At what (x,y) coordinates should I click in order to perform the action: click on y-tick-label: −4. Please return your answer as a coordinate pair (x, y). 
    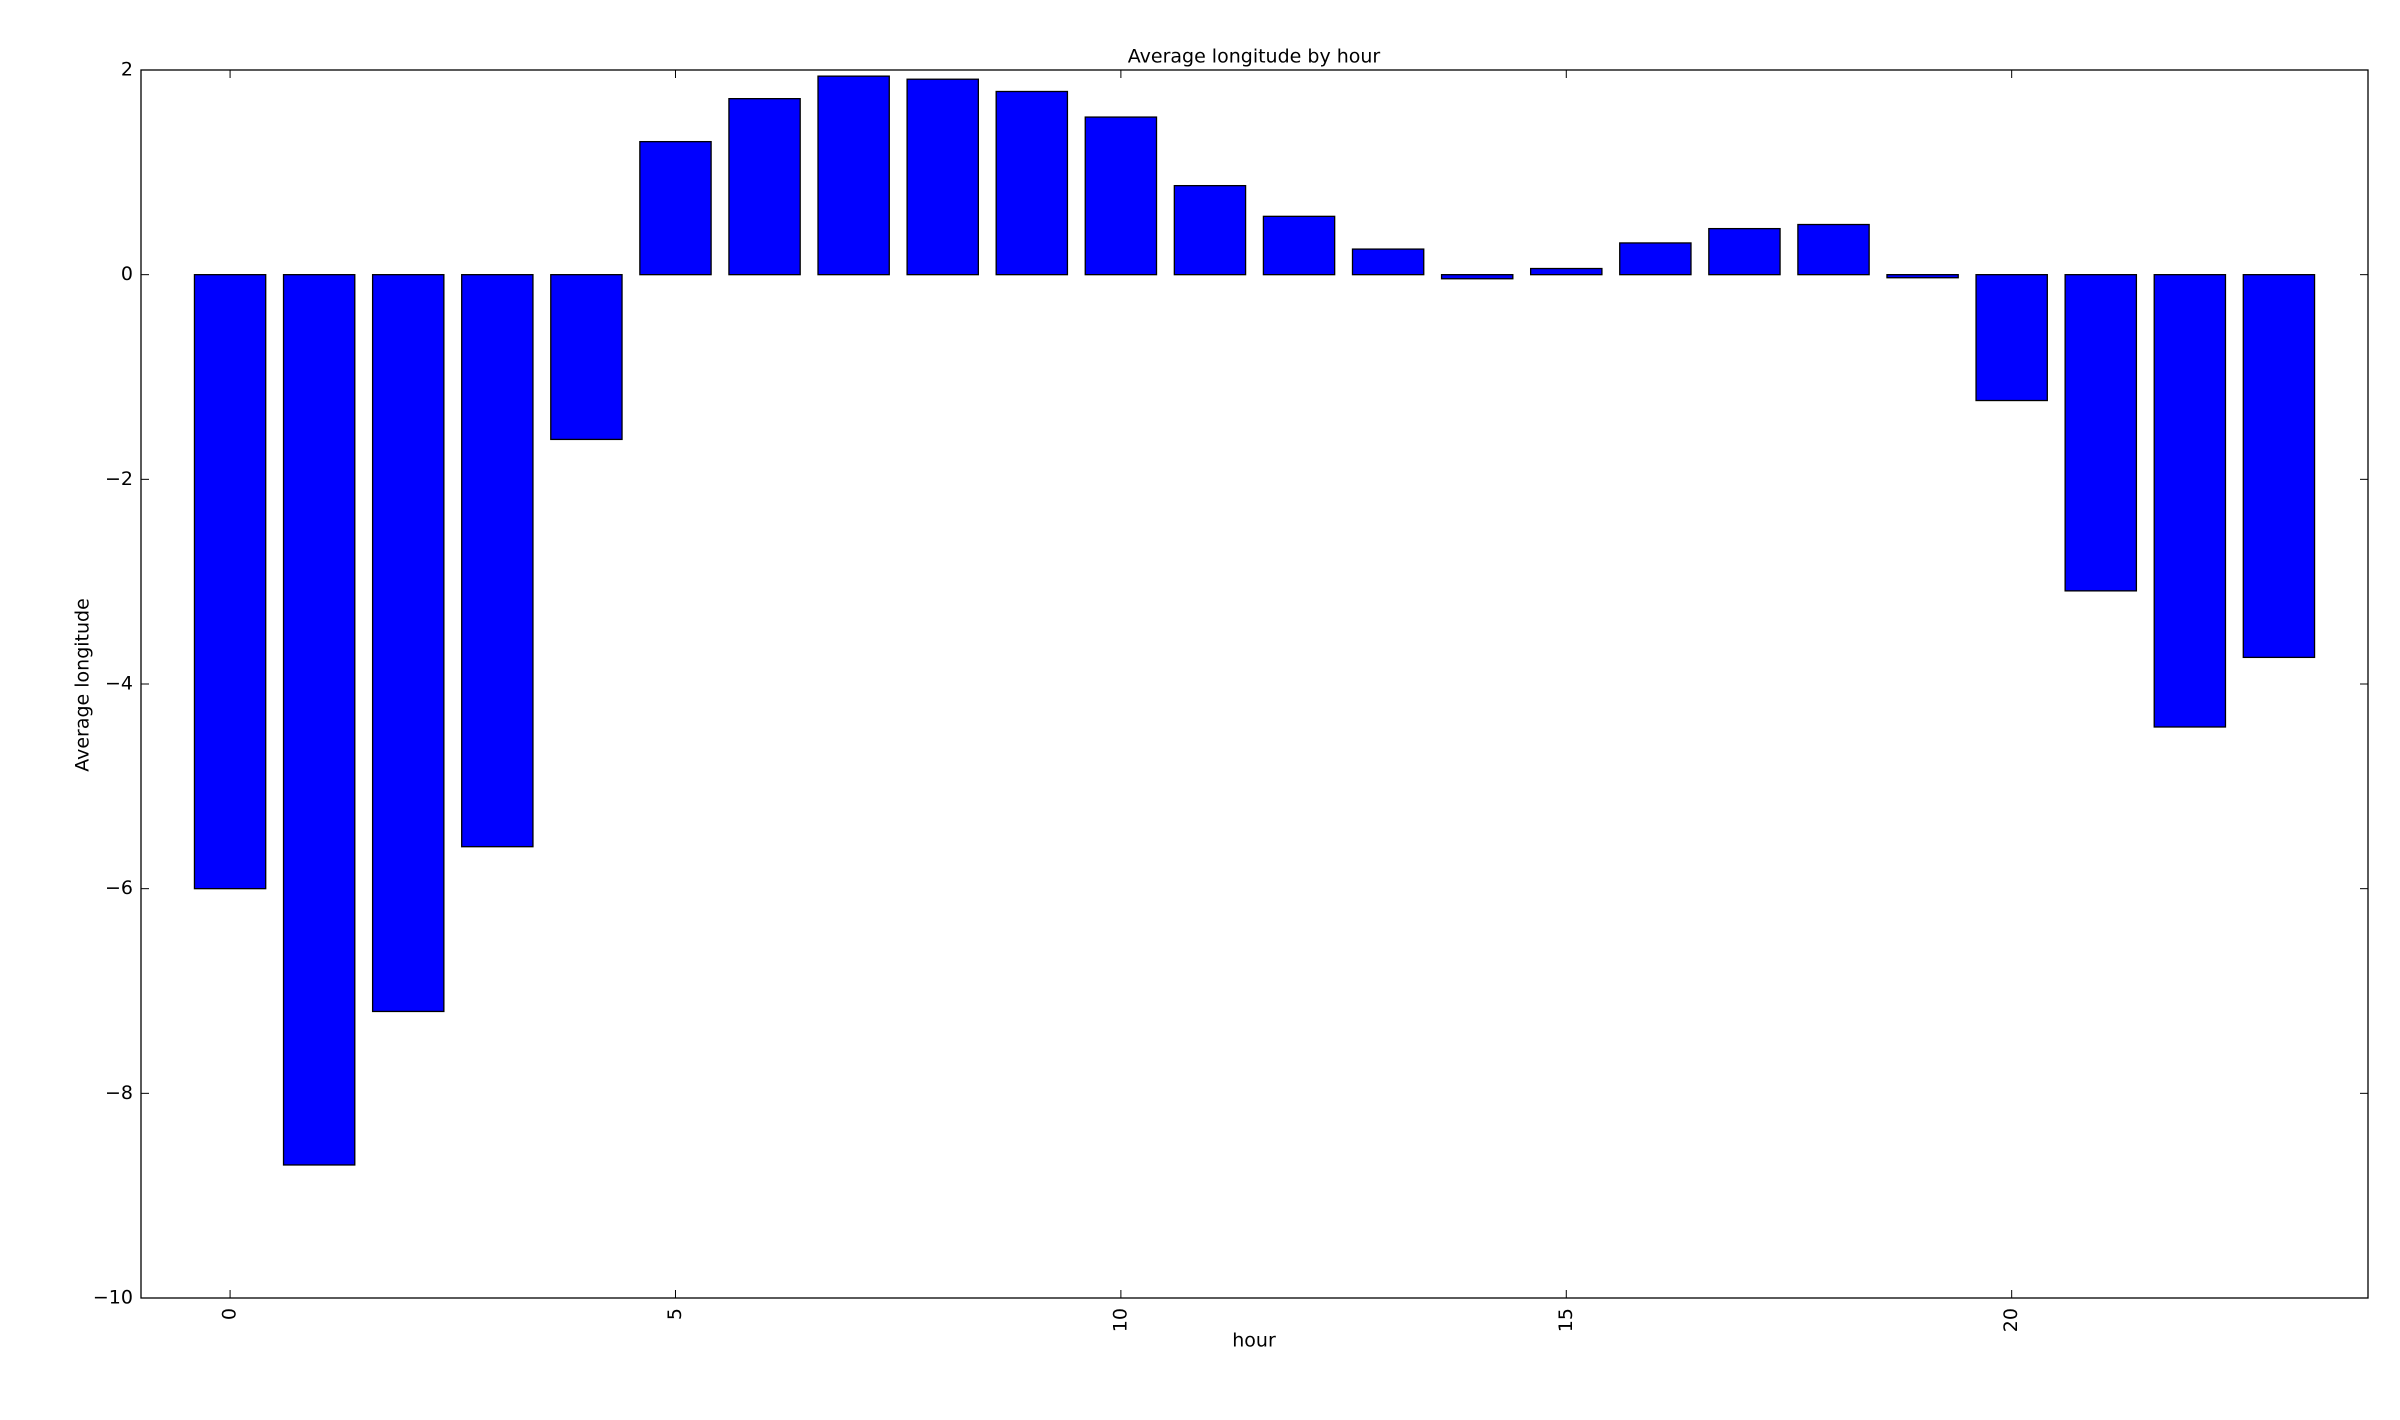
    Looking at the image, I should click on (119, 684).